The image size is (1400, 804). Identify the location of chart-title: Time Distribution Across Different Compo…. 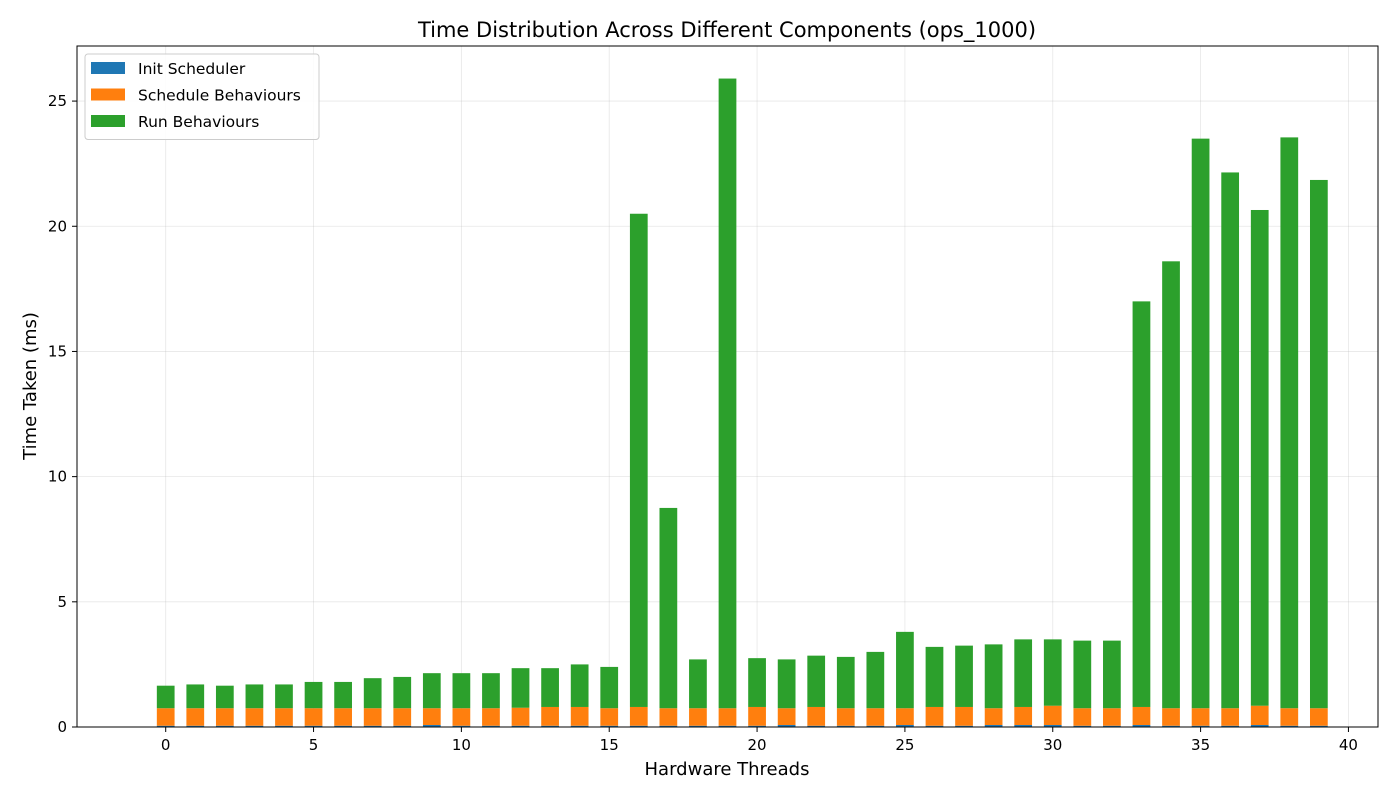
(726, 30).